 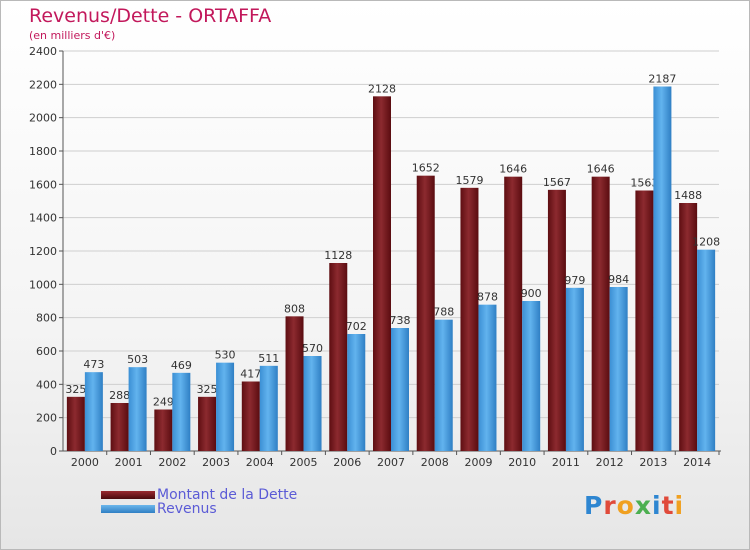 I want to click on x-tick-label: 2006, so click(x=347, y=462).